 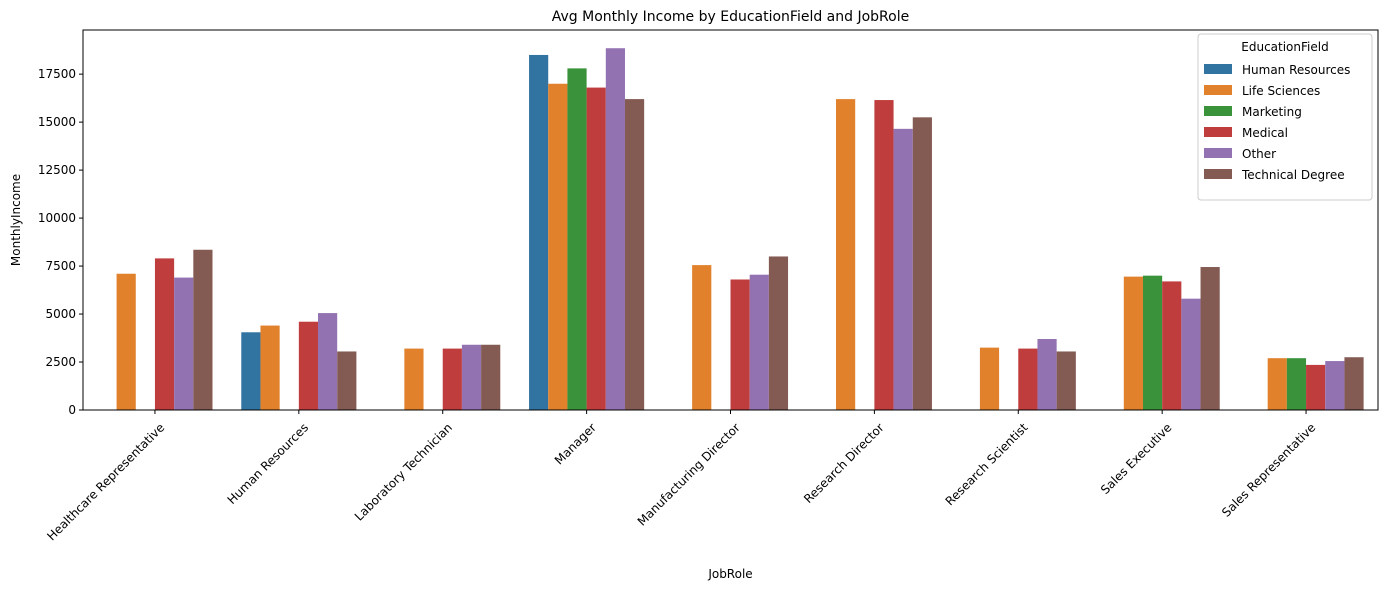 I want to click on y-tick-label: 15000, so click(x=57, y=122).